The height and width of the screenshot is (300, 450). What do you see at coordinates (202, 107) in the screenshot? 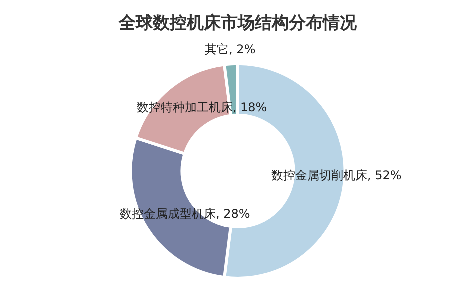
I see `slice-label: 数控特种加工机床, 18%` at bounding box center [202, 107].